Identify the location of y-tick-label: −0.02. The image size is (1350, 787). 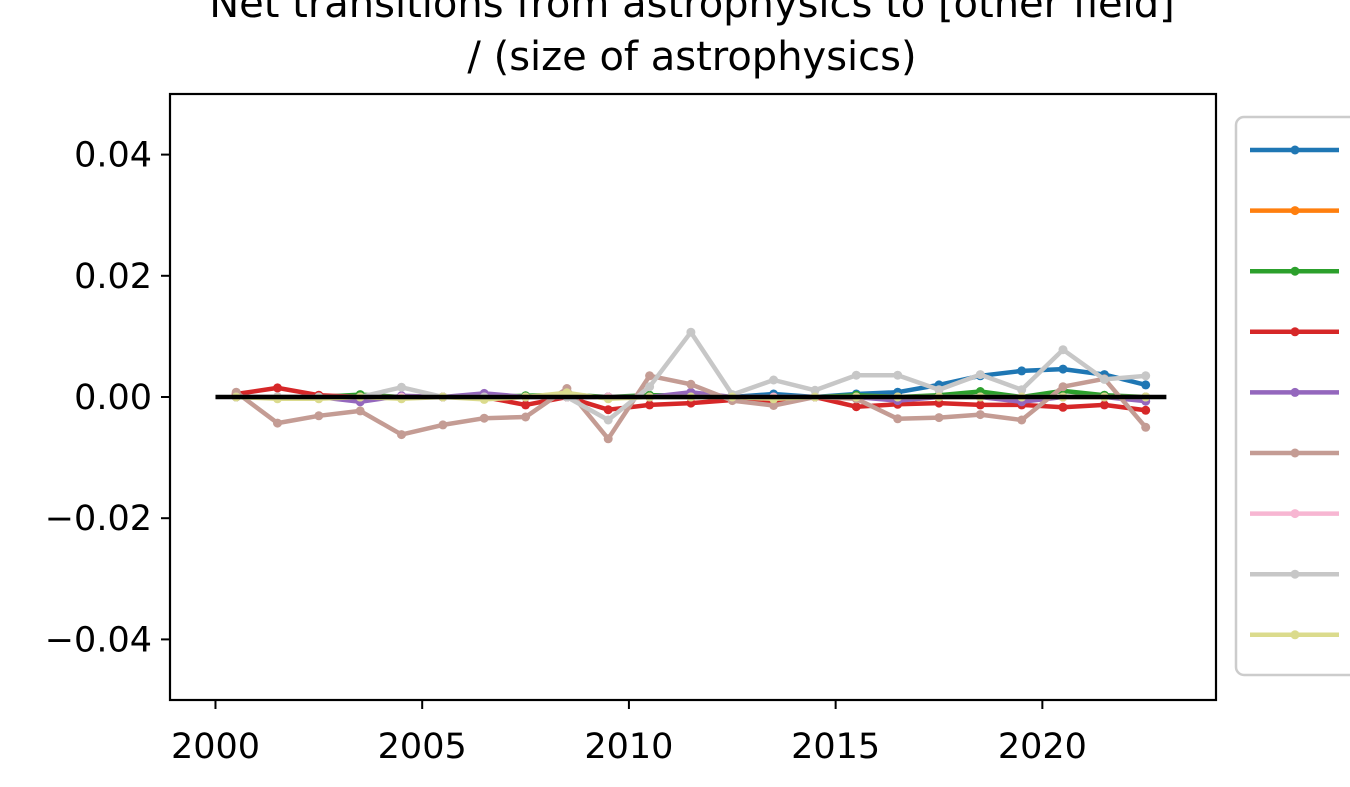
(98, 519).